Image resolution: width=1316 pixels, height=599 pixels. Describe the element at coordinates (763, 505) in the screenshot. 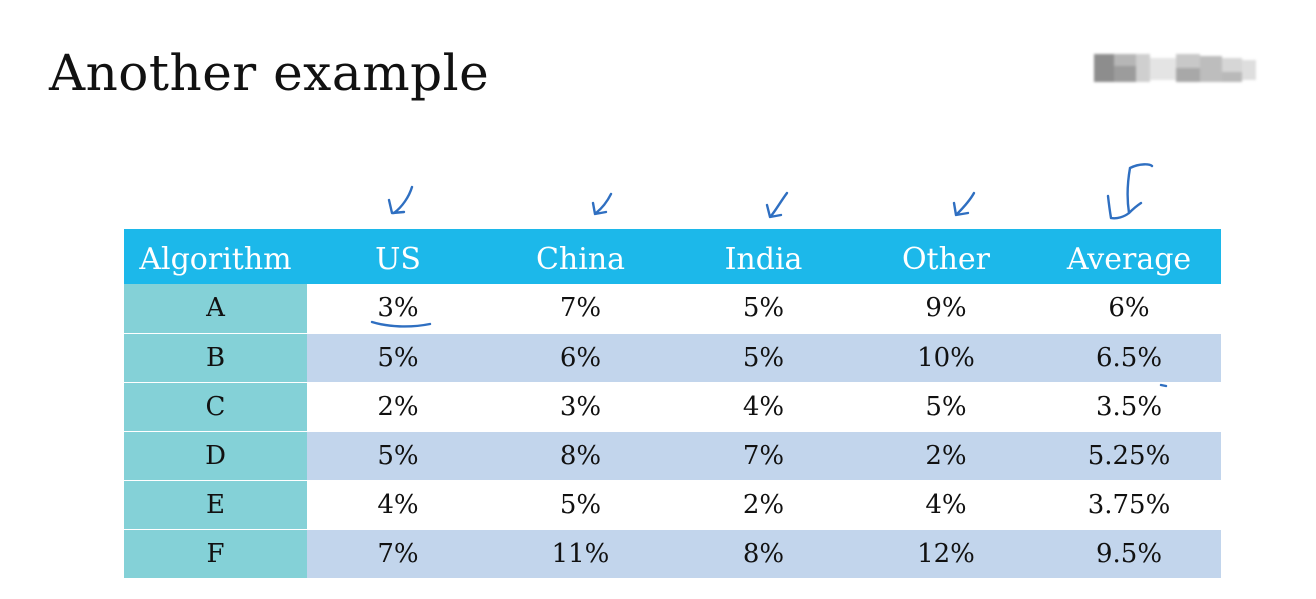

I see `india-cell: 2%` at that location.